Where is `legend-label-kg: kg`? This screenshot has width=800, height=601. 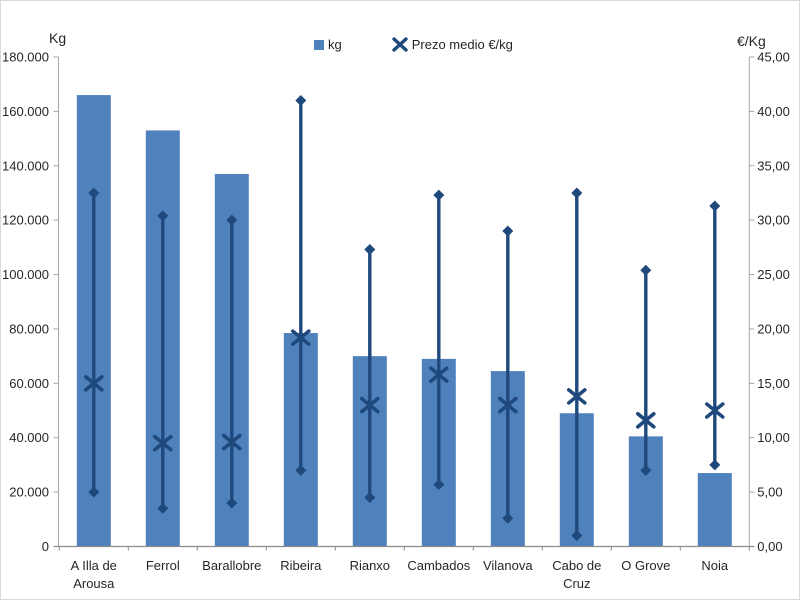
legend-label-kg: kg is located at coordinates (335, 44).